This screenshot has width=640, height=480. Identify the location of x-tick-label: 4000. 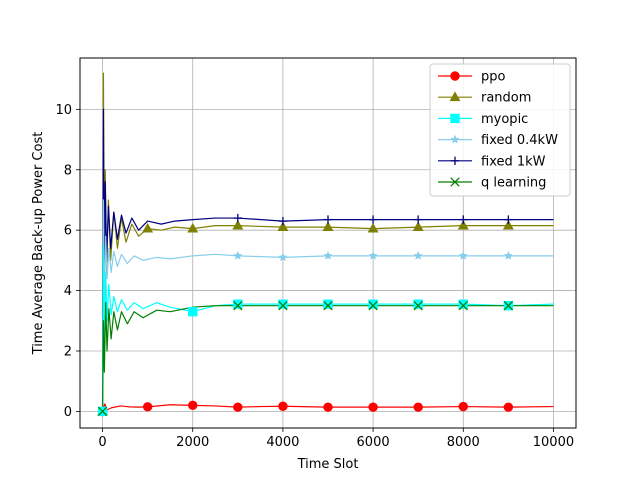
(282, 442).